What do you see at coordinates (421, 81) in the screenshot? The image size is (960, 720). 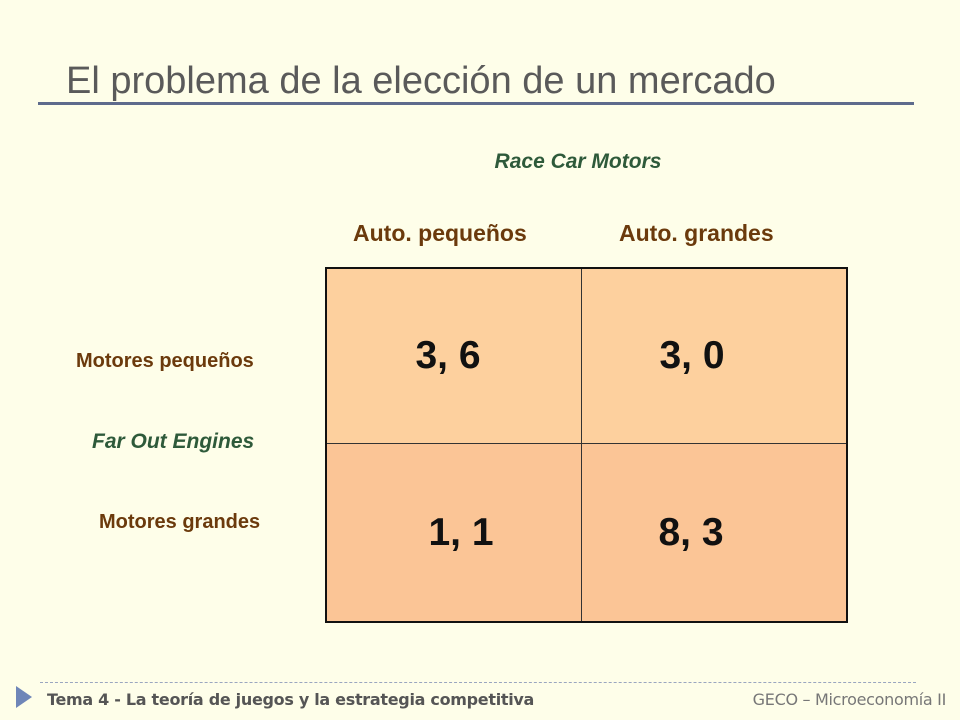 I see `slide-title: El problema de la elección de un mercado` at bounding box center [421, 81].